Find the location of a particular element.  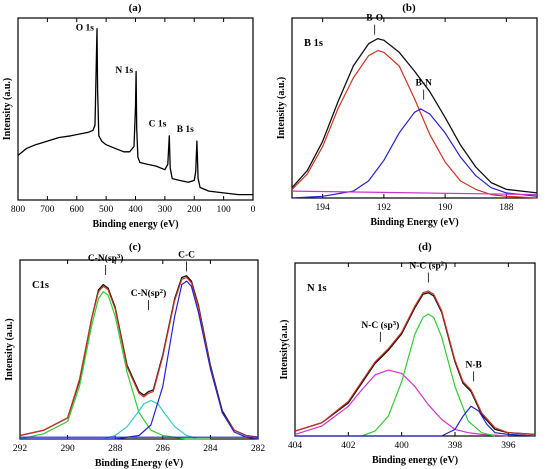

x-tick-label: 700 is located at coordinates (47, 210).